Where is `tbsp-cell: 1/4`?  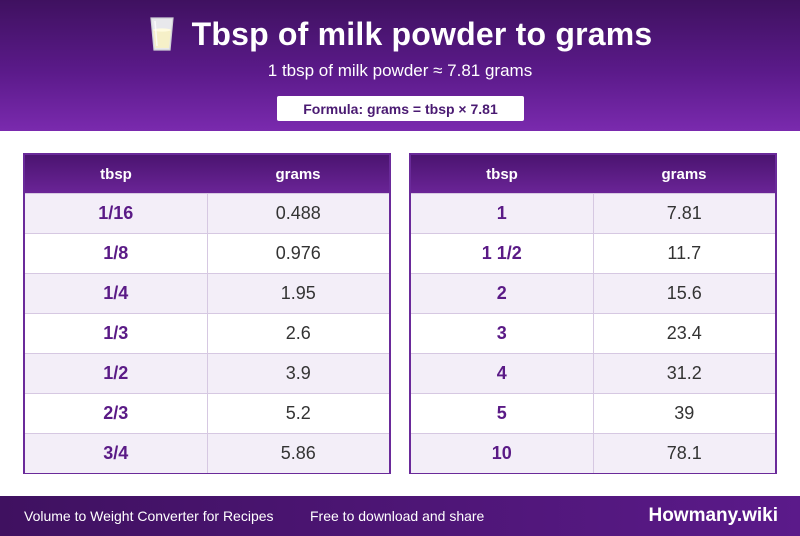 tbsp-cell: 1/4 is located at coordinates (116, 293).